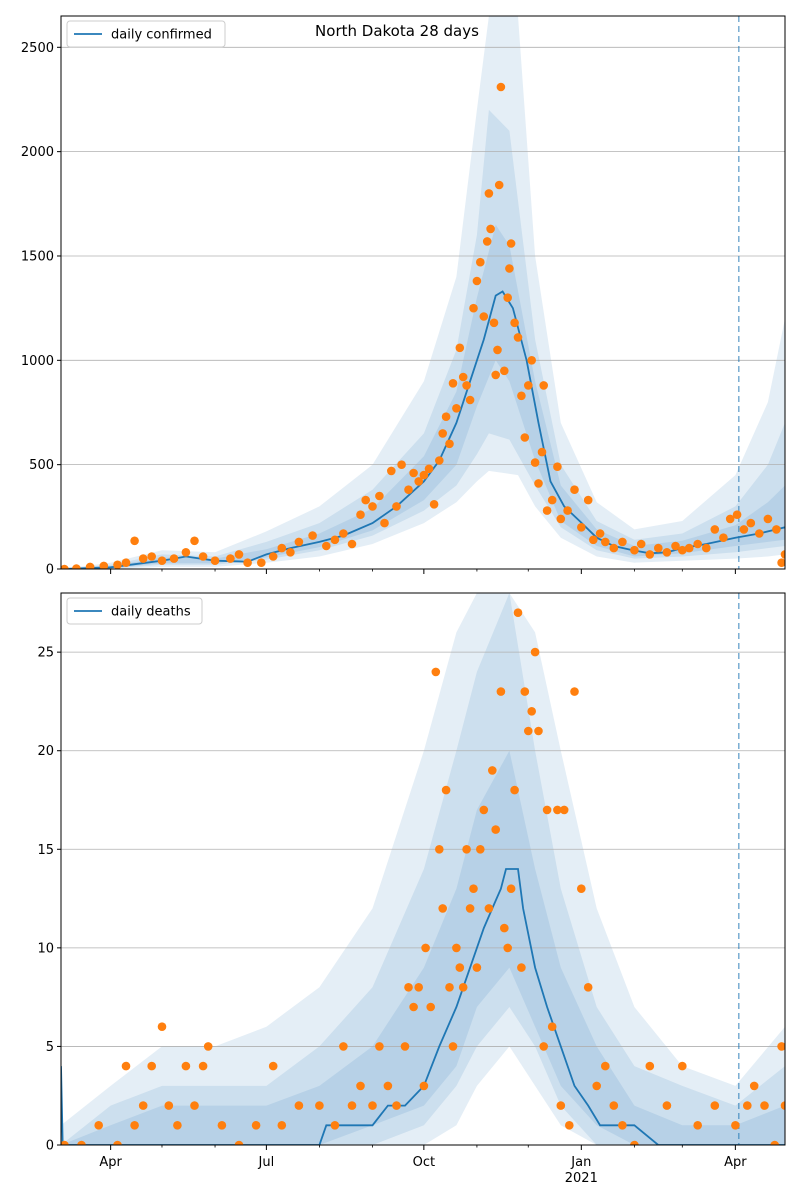  I want to click on confirmed-legend-box, so click(146, 34).